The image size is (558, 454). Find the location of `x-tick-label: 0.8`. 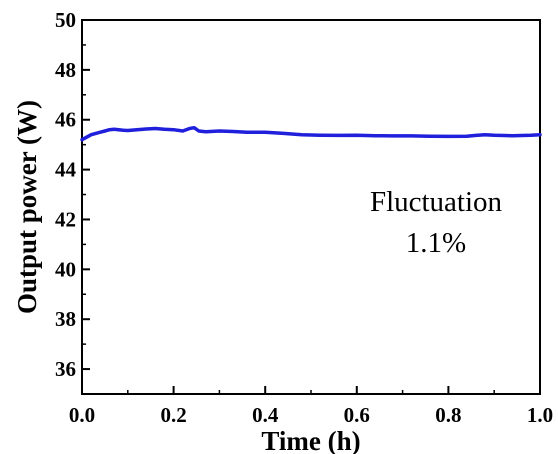

x-tick-label: 0.8 is located at coordinates (448, 415).